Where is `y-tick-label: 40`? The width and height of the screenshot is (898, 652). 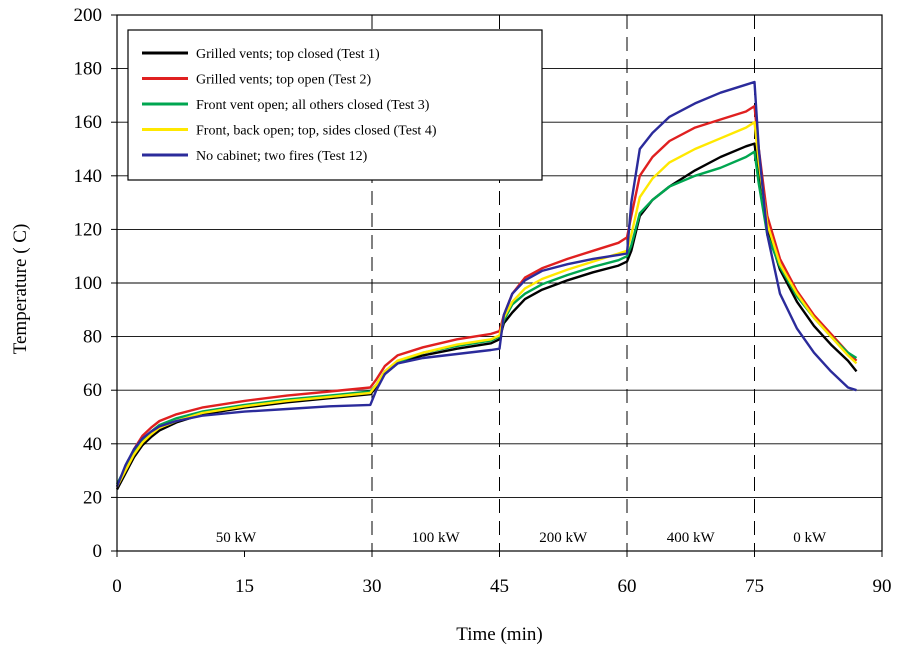
y-tick-label: 40 is located at coordinates (92, 444).